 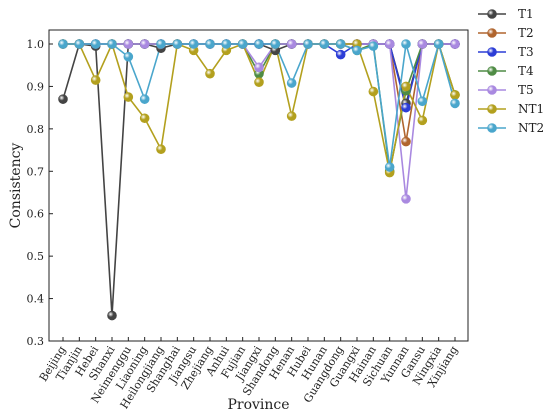 I want to click on data-point-t2, so click(x=406, y=141).